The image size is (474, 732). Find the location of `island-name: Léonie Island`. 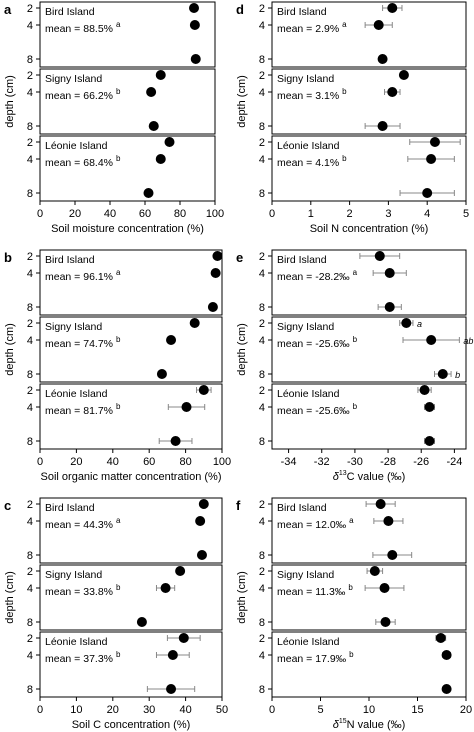

island-name: Léonie Island is located at coordinates (76, 642).